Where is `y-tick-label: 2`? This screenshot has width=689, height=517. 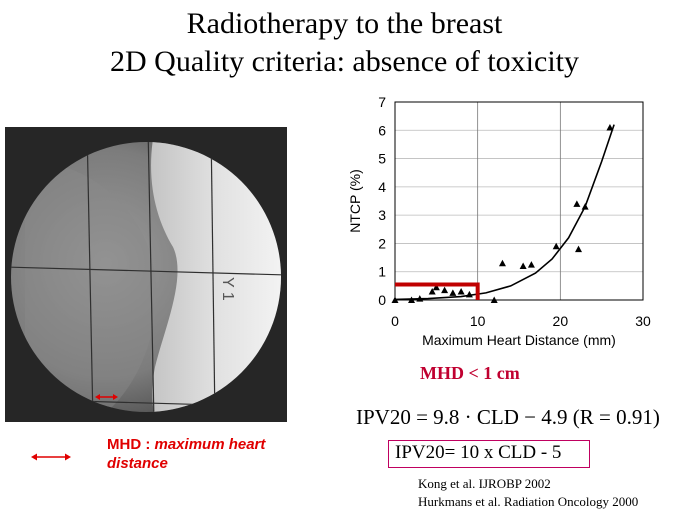
y-tick-label: 2 is located at coordinates (382, 243).